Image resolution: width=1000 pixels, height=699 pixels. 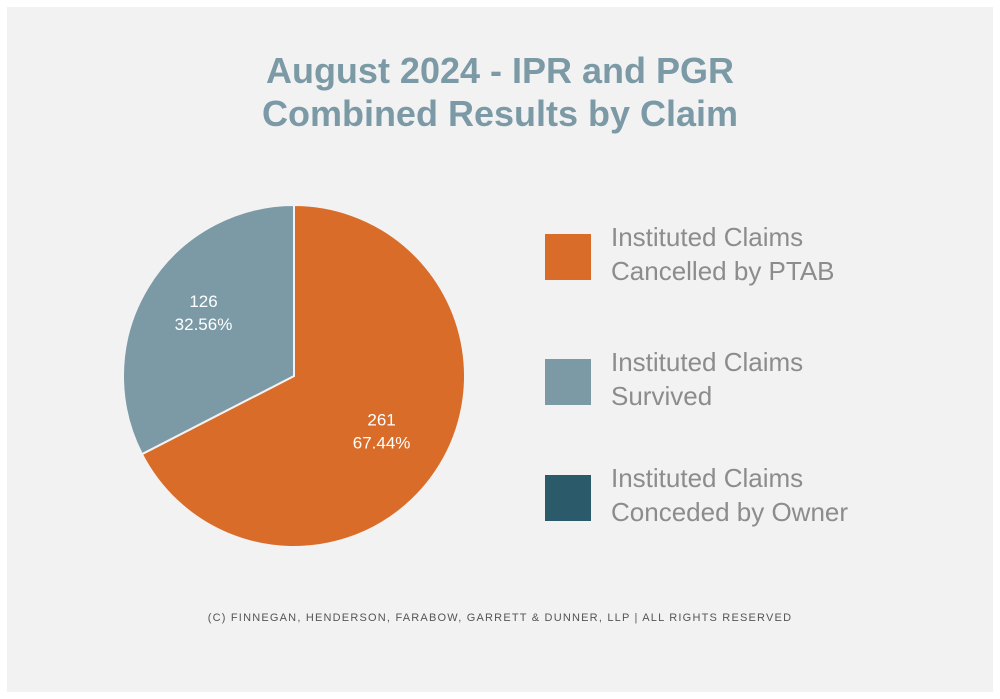 I want to click on legend-swatch-conceded, so click(x=568, y=498).